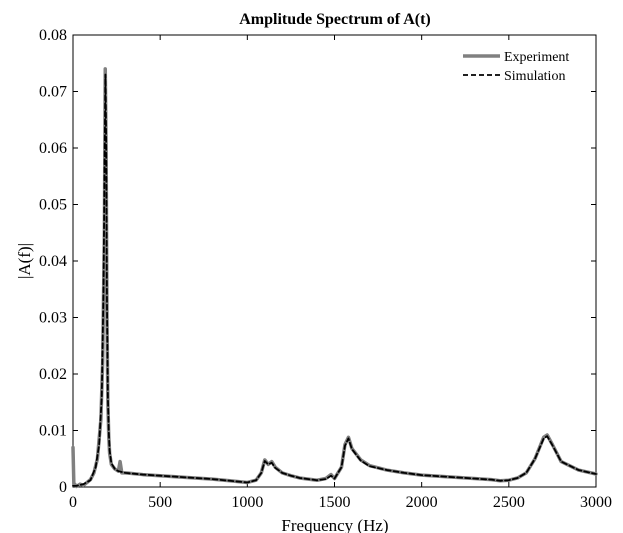  What do you see at coordinates (335, 19) in the screenshot?
I see `chart-title: Amplitude Spectrum of A(t)` at bounding box center [335, 19].